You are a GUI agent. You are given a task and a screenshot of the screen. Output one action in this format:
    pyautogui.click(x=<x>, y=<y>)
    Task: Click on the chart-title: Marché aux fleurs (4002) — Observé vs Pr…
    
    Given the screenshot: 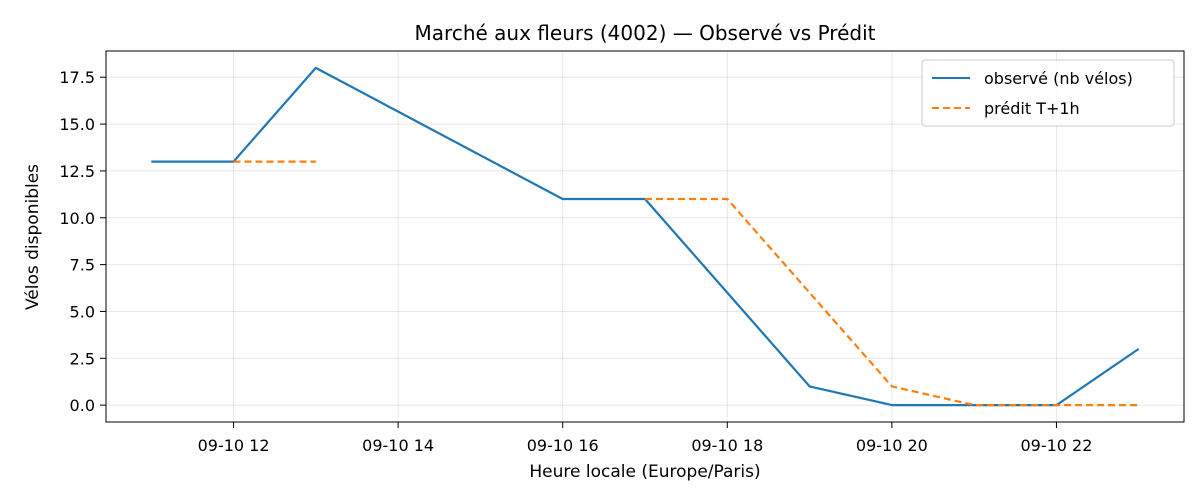 What is the action you would take?
    pyautogui.click(x=645, y=33)
    